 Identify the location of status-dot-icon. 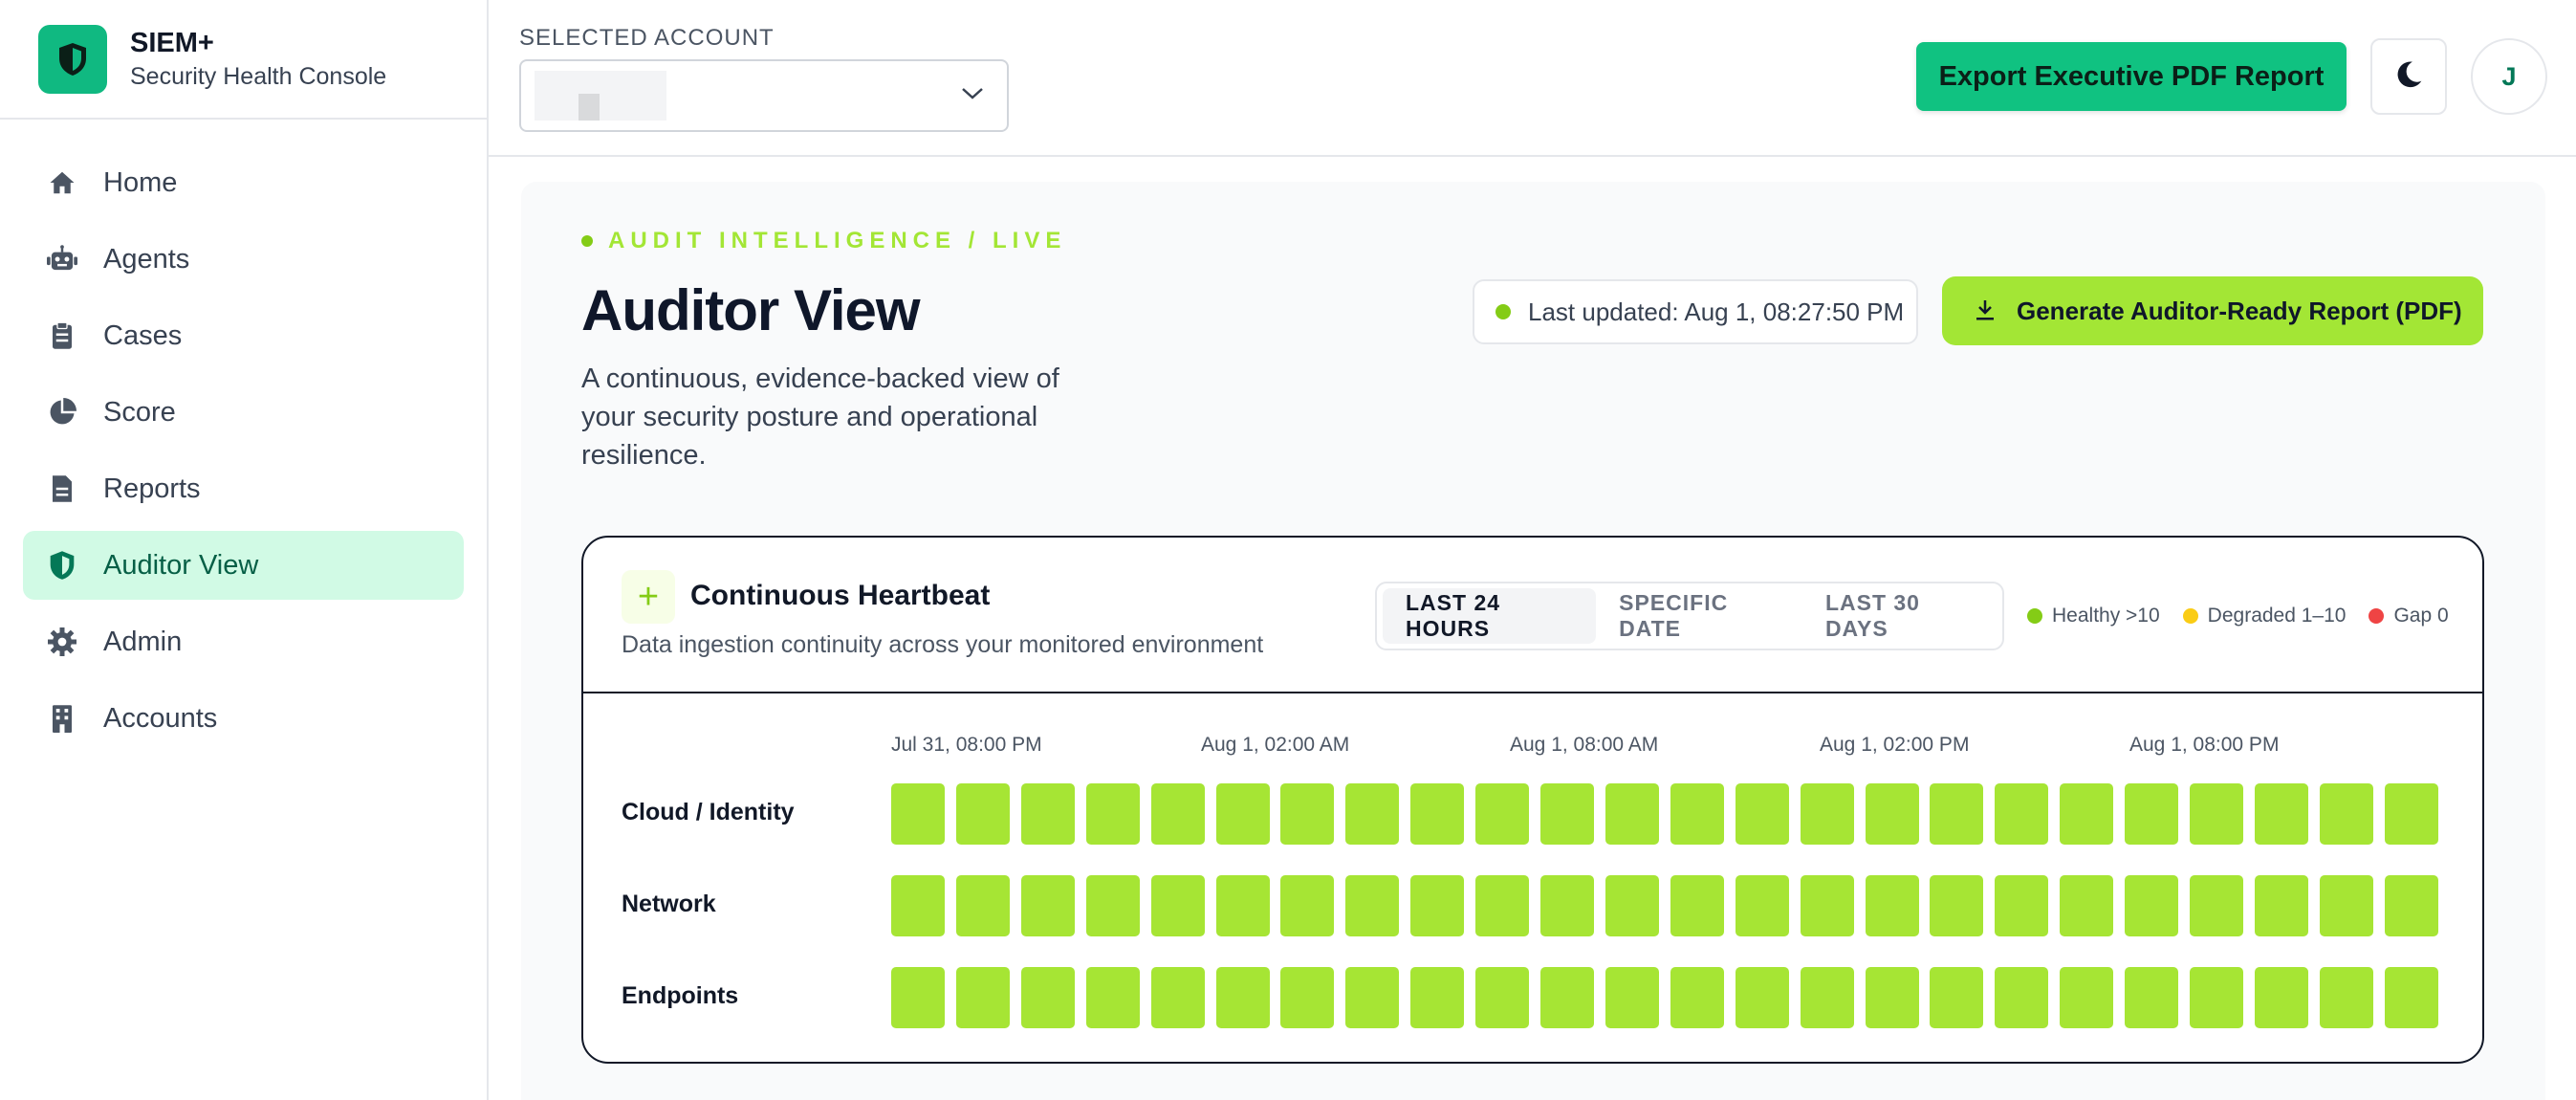
(1503, 311).